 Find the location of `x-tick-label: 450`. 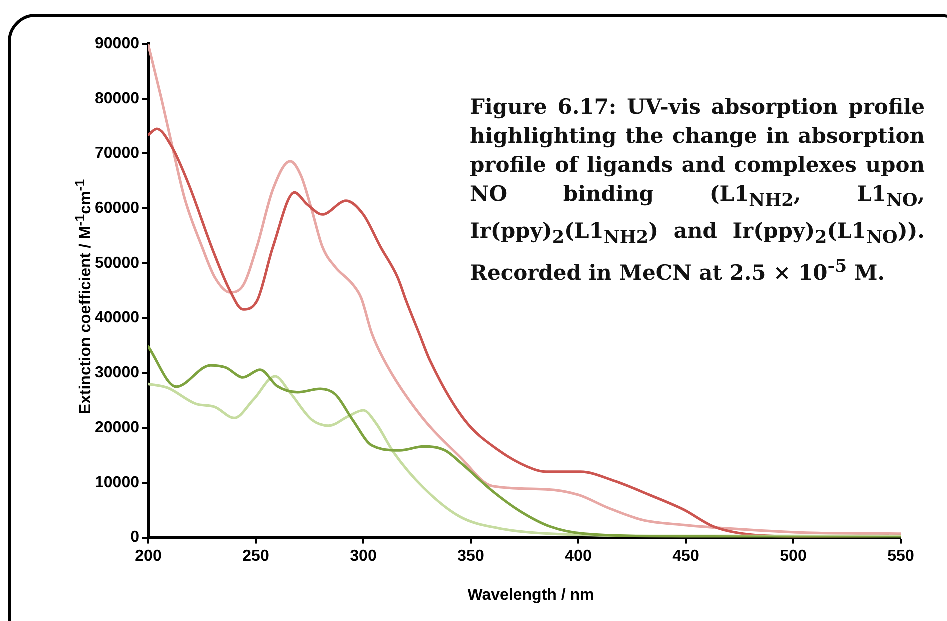

x-tick-label: 450 is located at coordinates (686, 556).